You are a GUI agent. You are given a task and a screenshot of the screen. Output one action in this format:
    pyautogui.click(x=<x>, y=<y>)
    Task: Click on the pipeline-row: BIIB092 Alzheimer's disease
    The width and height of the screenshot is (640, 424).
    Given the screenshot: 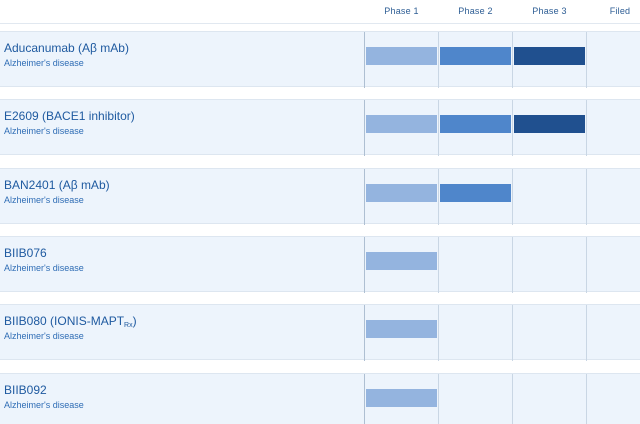 What is the action you would take?
    pyautogui.click(x=320, y=398)
    